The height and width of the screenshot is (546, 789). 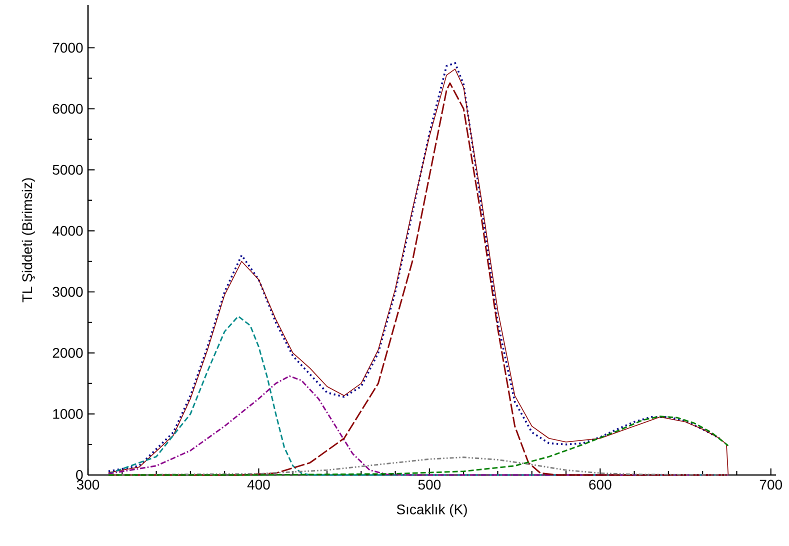 What do you see at coordinates (68, 414) in the screenshot?
I see `y-tick-label: 1000` at bounding box center [68, 414].